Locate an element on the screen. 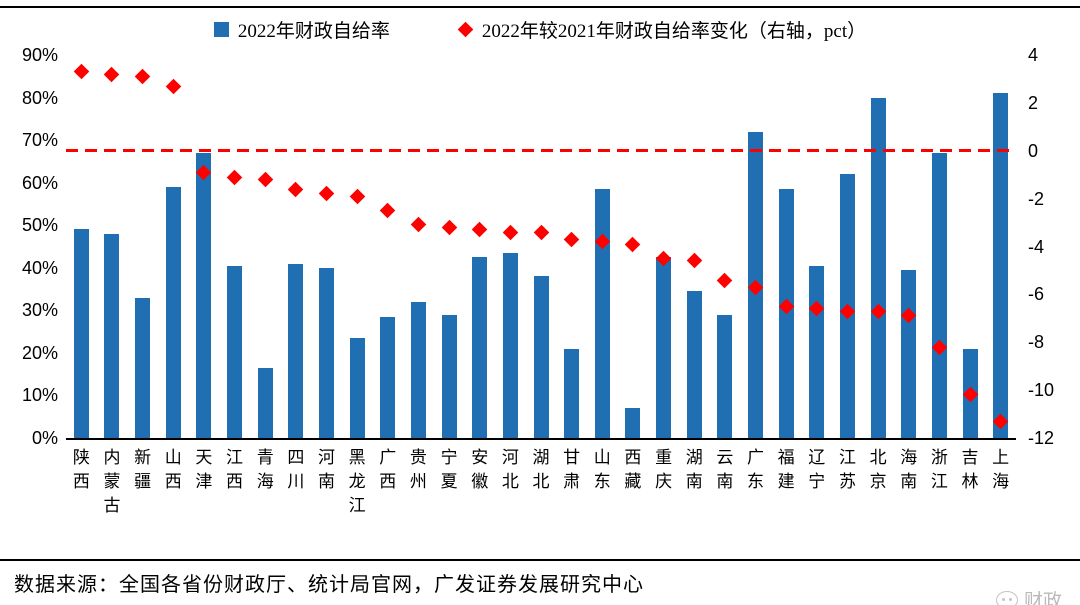 The height and width of the screenshot is (605, 1080). x-axis-label-char: 东 is located at coordinates (602, 481).